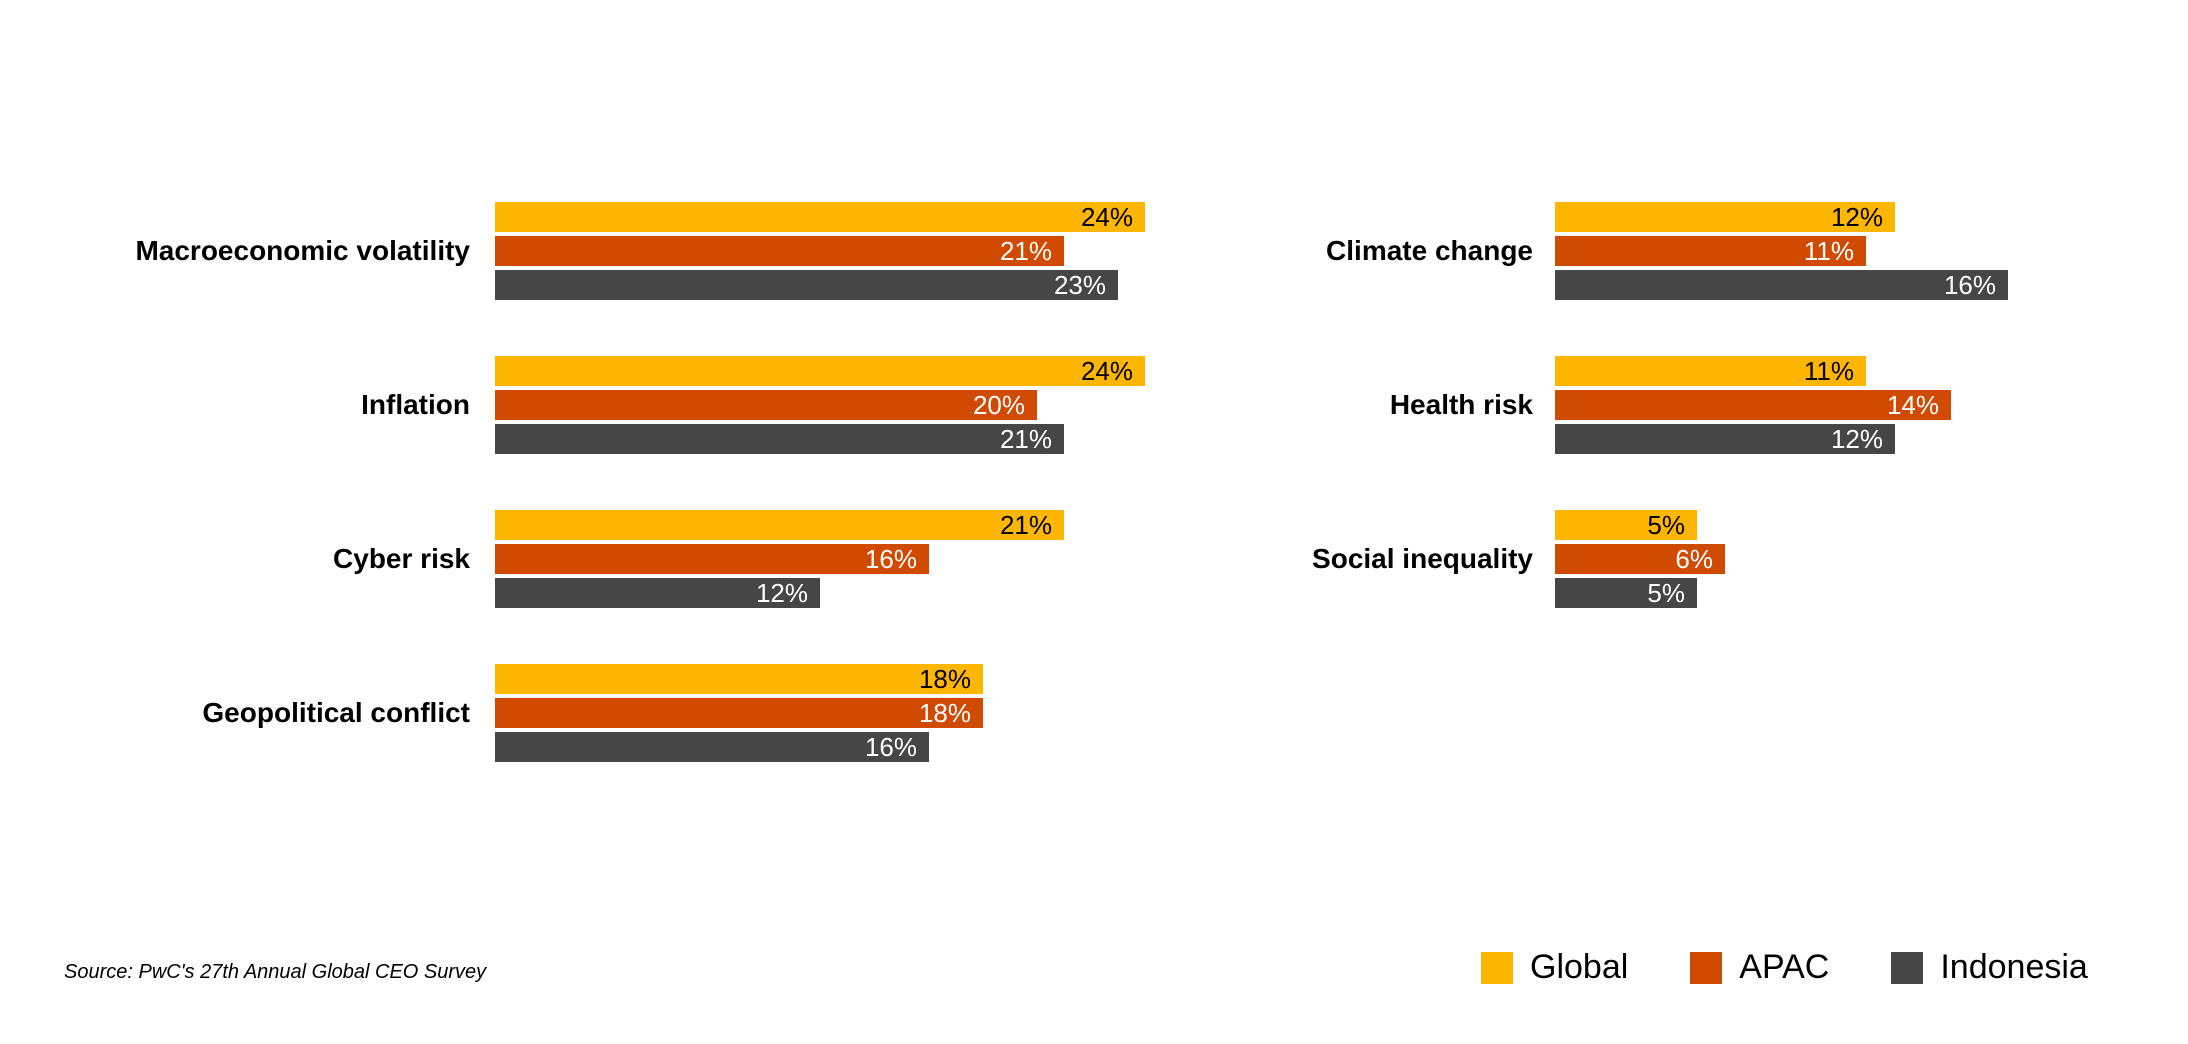 Image resolution: width=2188 pixels, height=1044 pixels. I want to click on bar-group: 24% 21% 23%, so click(820, 253).